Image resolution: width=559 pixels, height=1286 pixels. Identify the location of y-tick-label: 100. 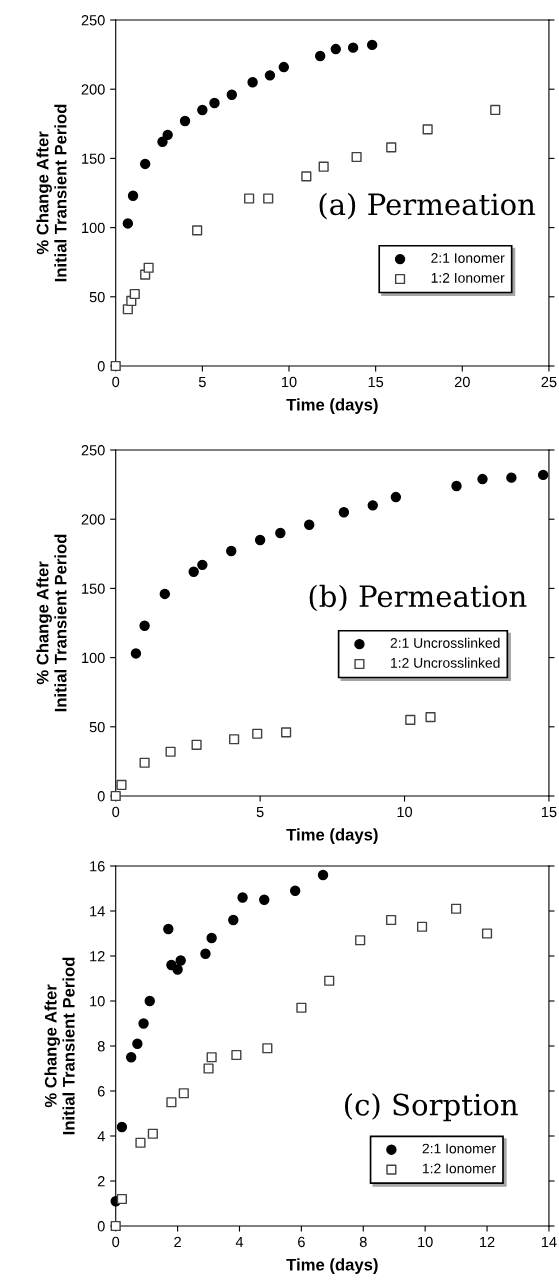
(93, 658).